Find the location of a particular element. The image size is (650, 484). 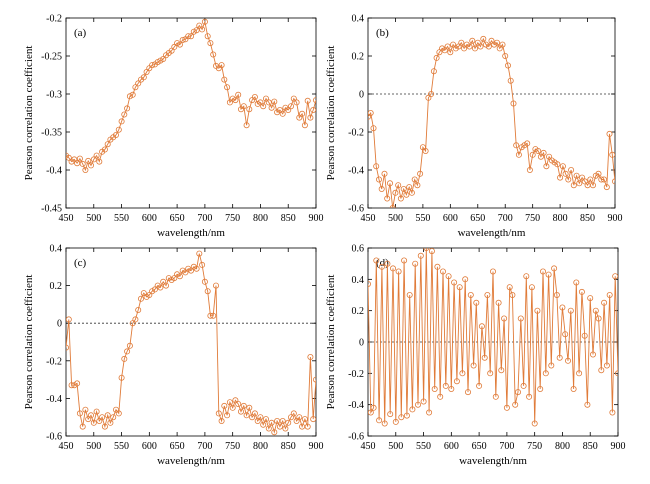

y-tick-label: 0.4 is located at coordinates (358, 19).